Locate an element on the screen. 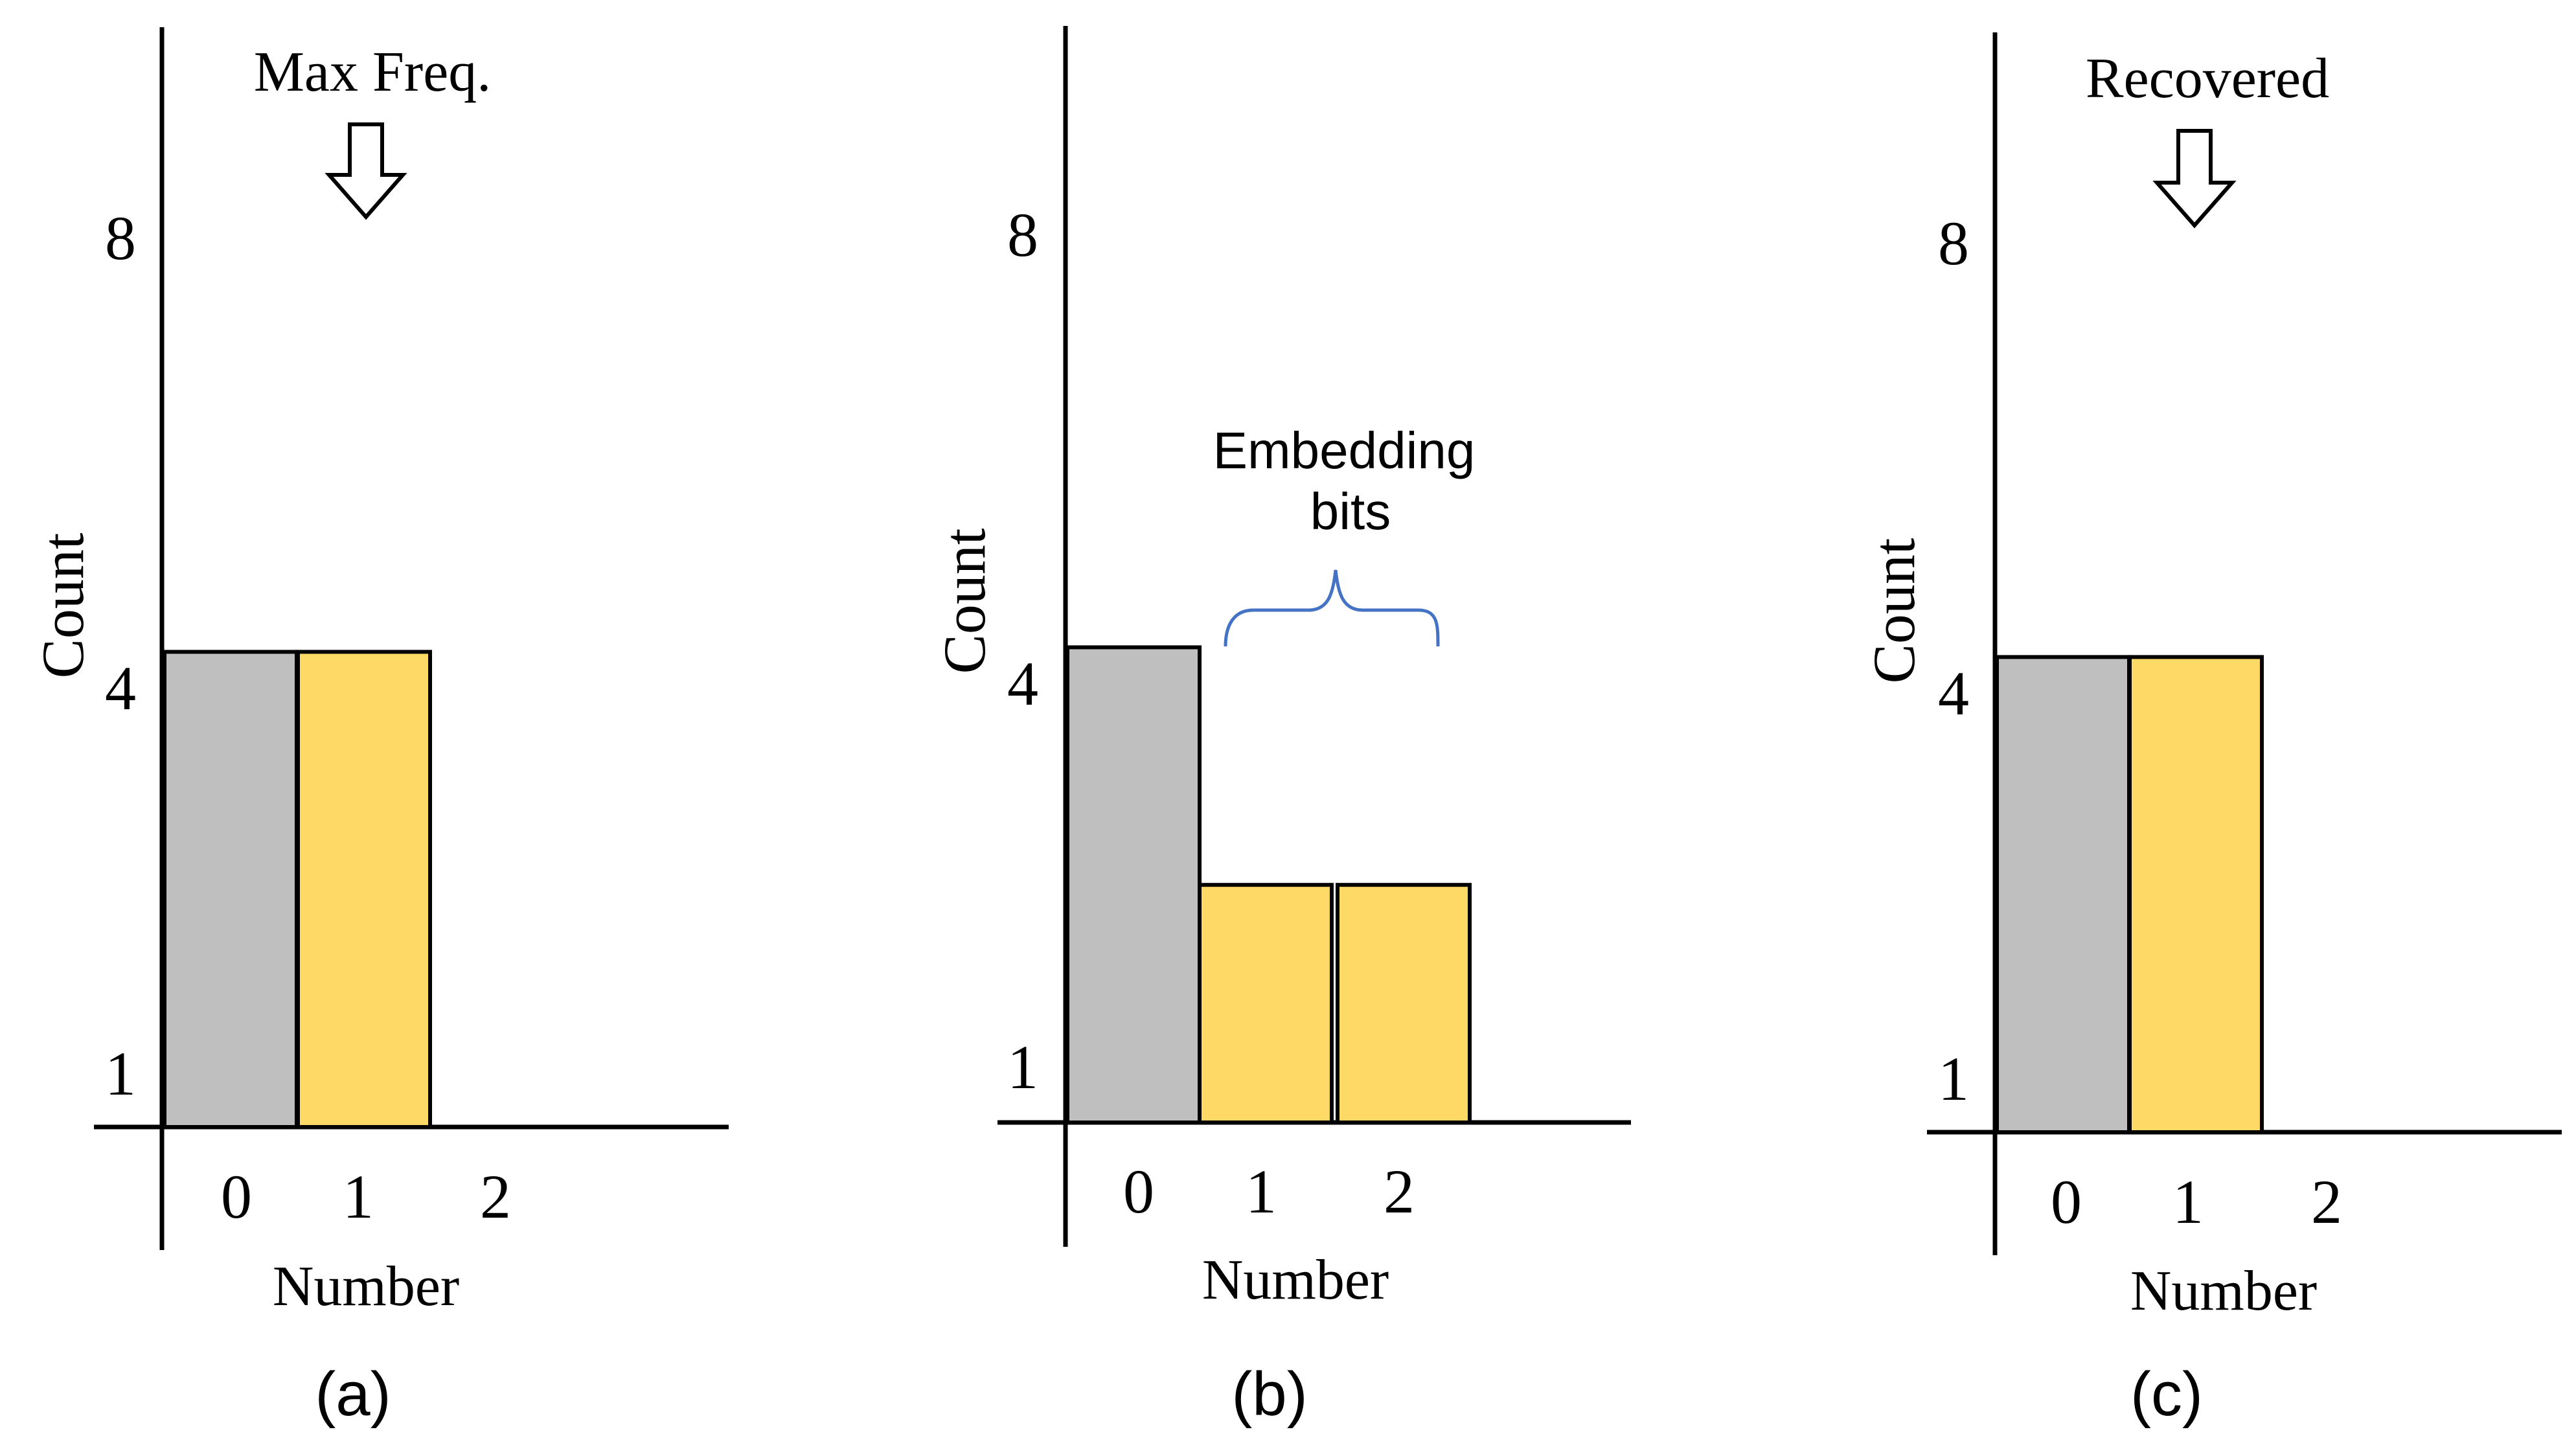  bars-b is located at coordinates (1269, 884).